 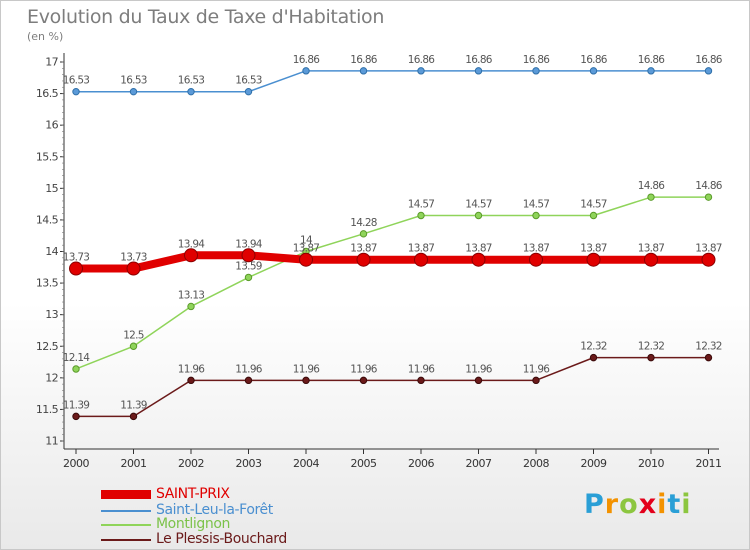 I want to click on x-tick-label: 2004, so click(x=306, y=463).